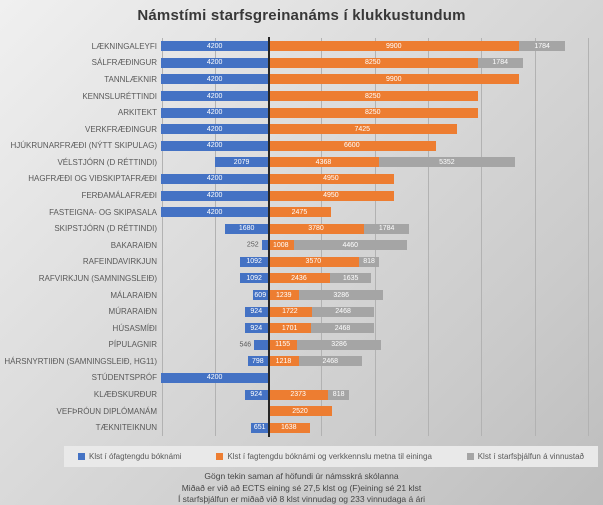 This screenshot has height=505, width=603. What do you see at coordinates (379, 394) in the screenshot?
I see `bar-track: 924 2373 818` at bounding box center [379, 394].